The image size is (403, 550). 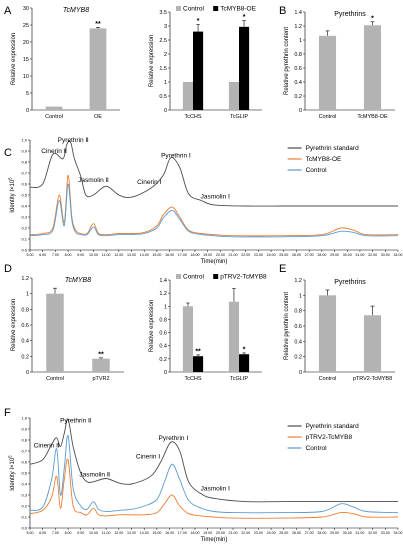 What do you see at coordinates (8, 153) in the screenshot?
I see `panel-letter-c: C` at bounding box center [8, 153].